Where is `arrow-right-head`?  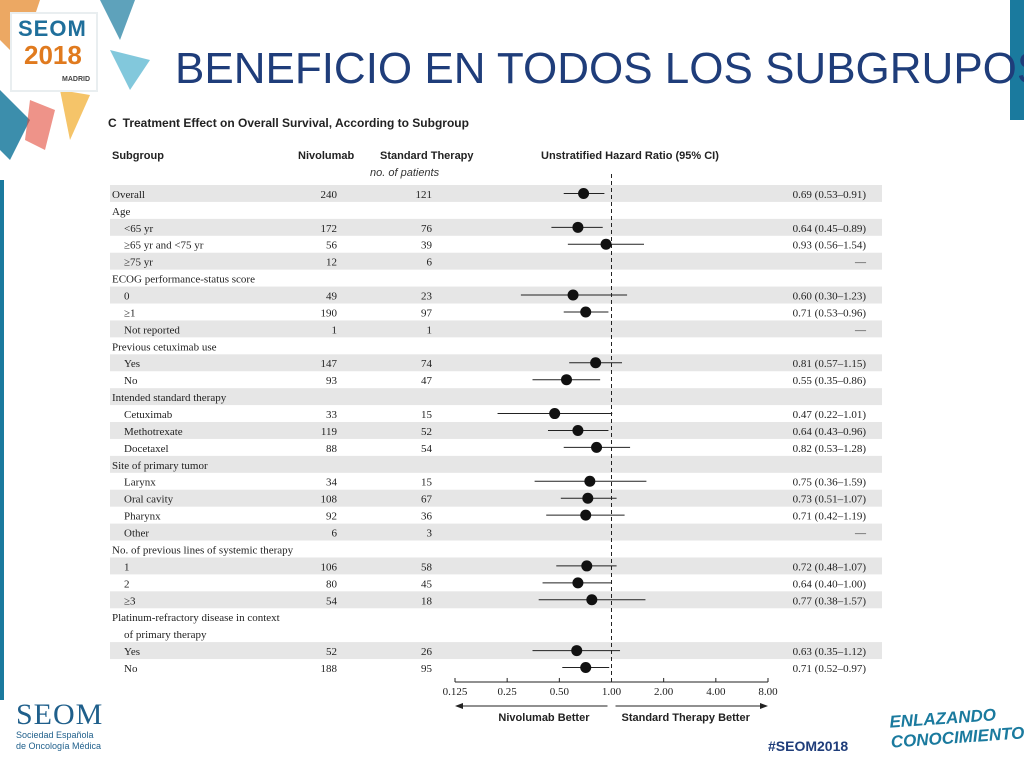 arrow-right-head is located at coordinates (764, 705).